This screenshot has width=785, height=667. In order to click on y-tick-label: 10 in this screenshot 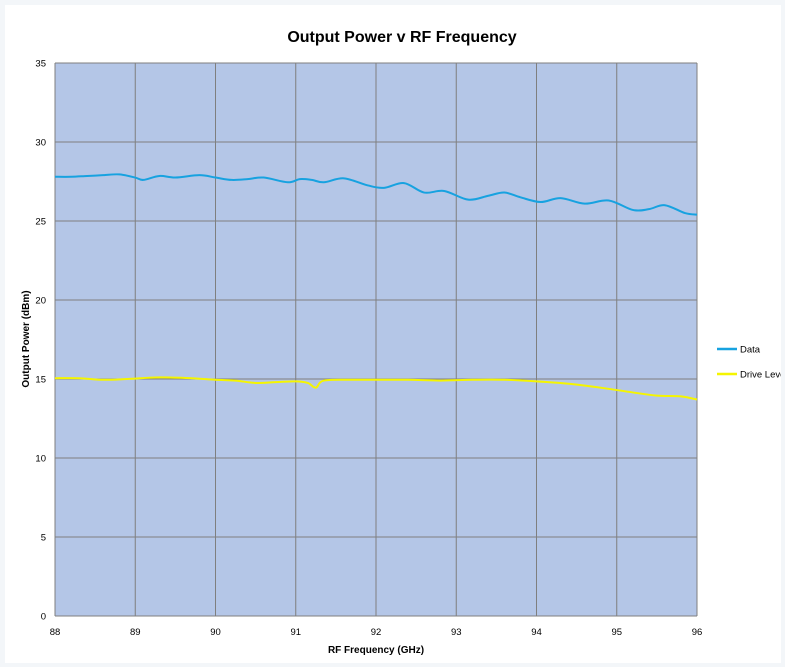, I will do `click(40, 459)`.